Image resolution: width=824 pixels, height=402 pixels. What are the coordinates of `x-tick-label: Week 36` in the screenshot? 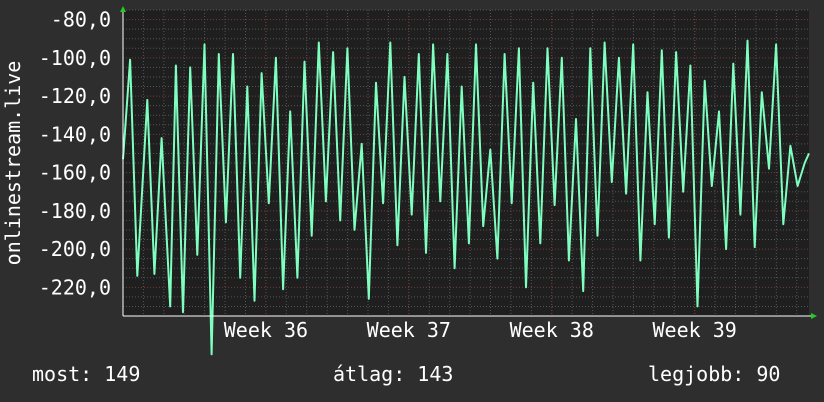 It's located at (266, 330).